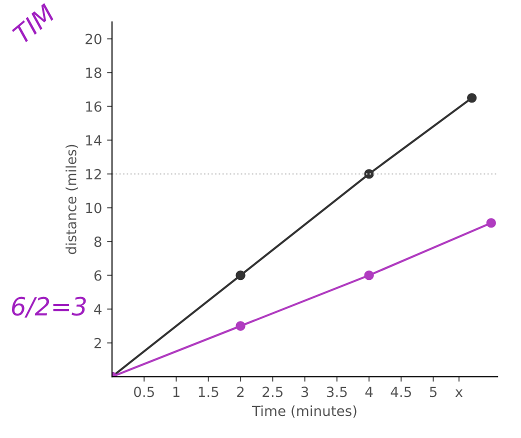 The width and height of the screenshot is (521, 438). I want to click on y-tick-label: 6, so click(98, 275).